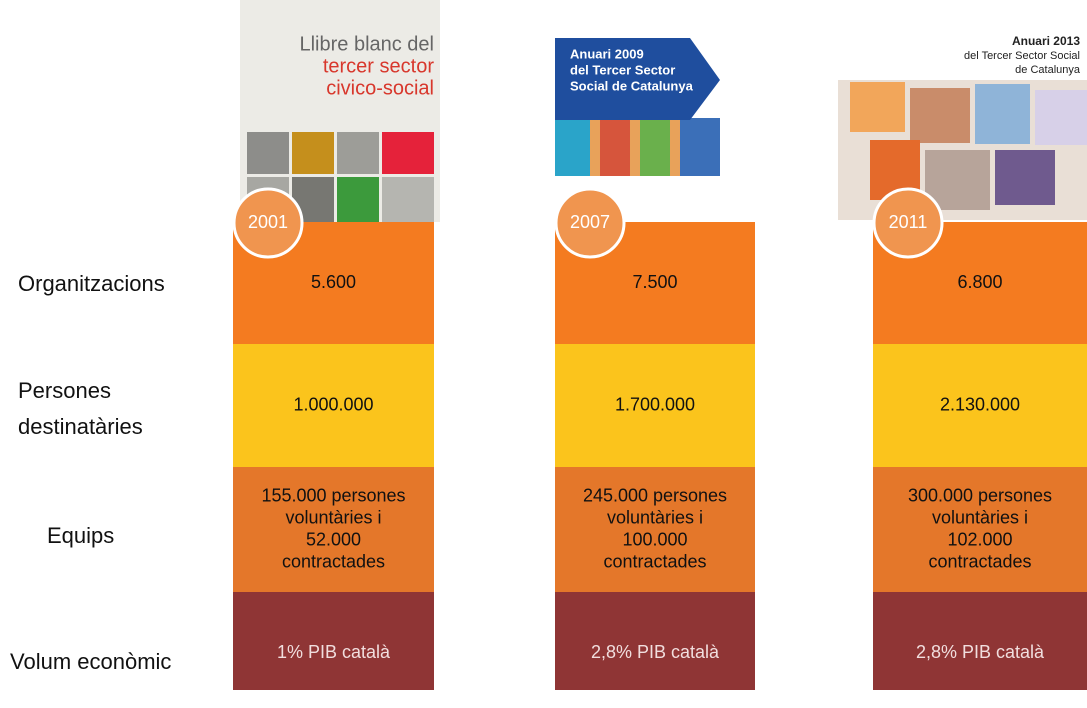 The image size is (1087, 708). I want to click on row-label: Equips, so click(80, 535).